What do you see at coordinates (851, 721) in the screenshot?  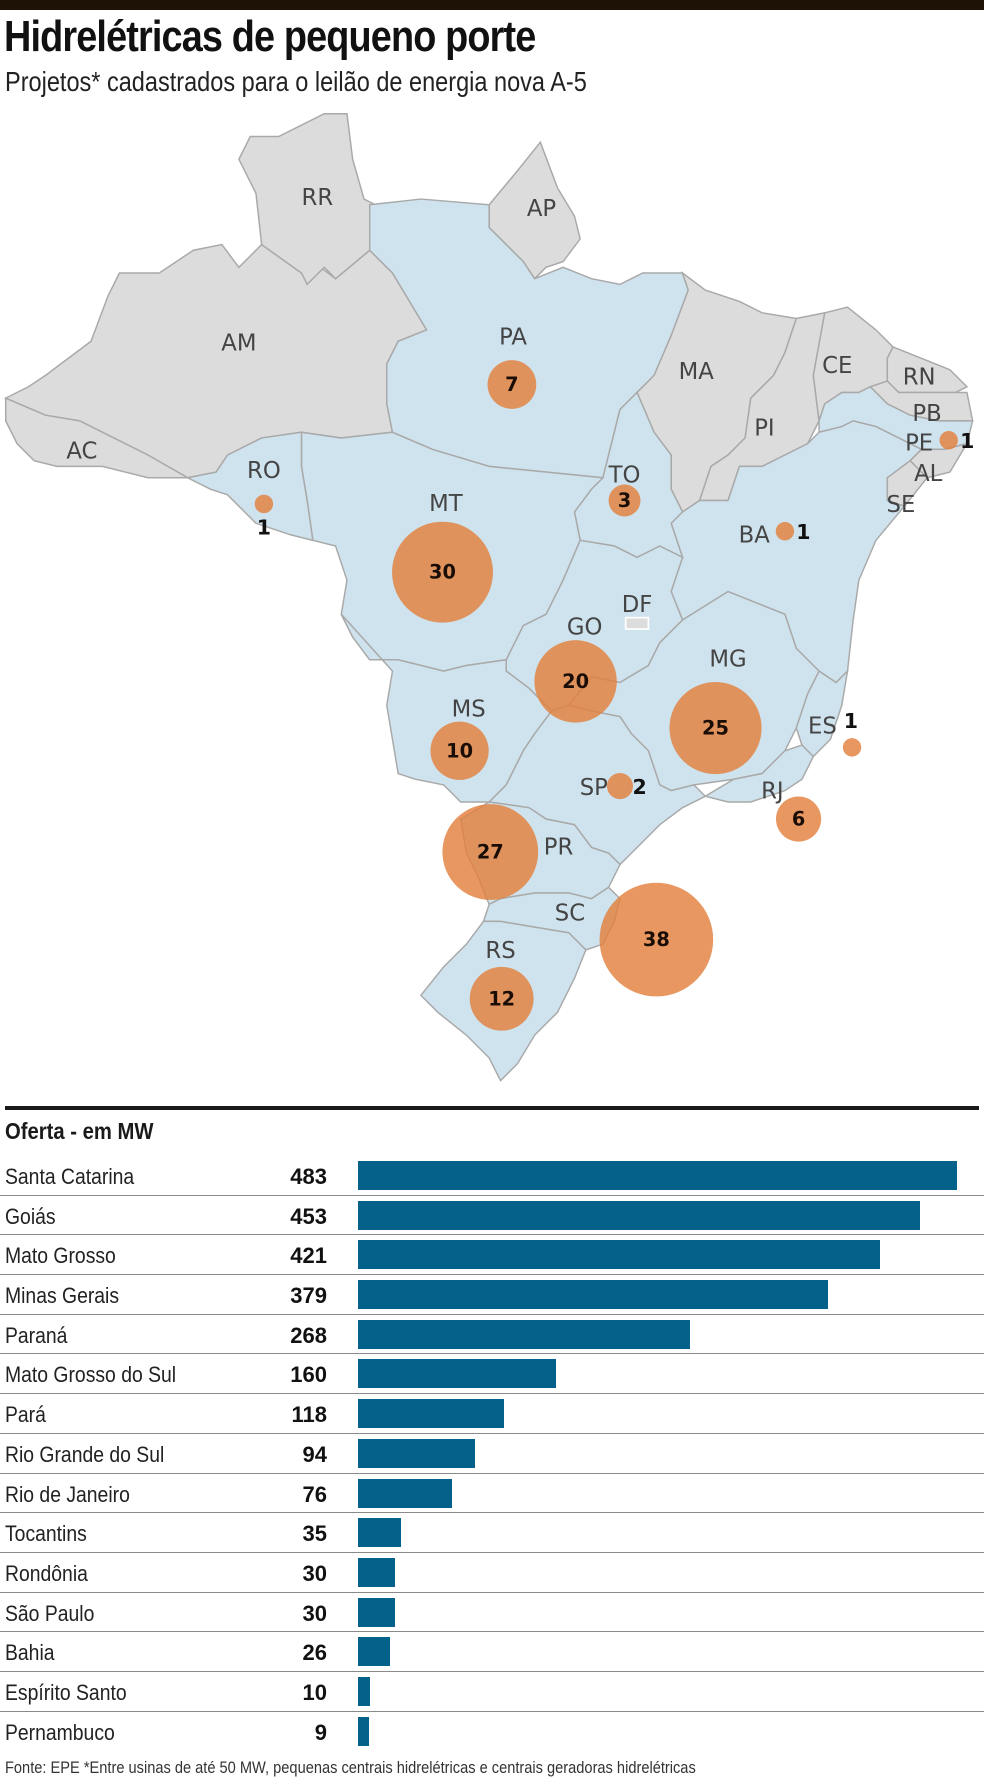 I see `bubble-count-es: 1` at bounding box center [851, 721].